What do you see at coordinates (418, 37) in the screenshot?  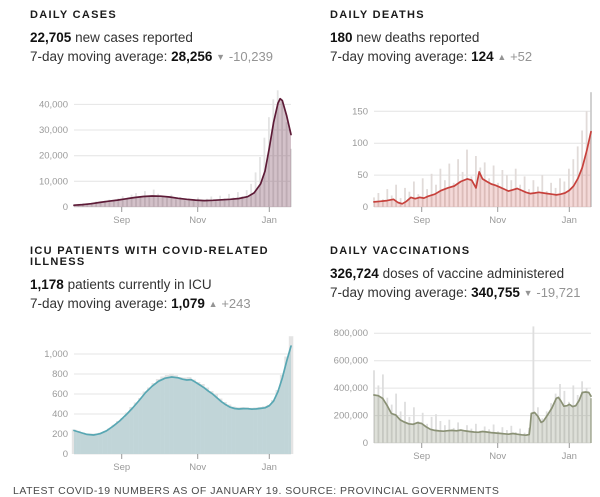 I see `stat-label: new deaths reported` at bounding box center [418, 37].